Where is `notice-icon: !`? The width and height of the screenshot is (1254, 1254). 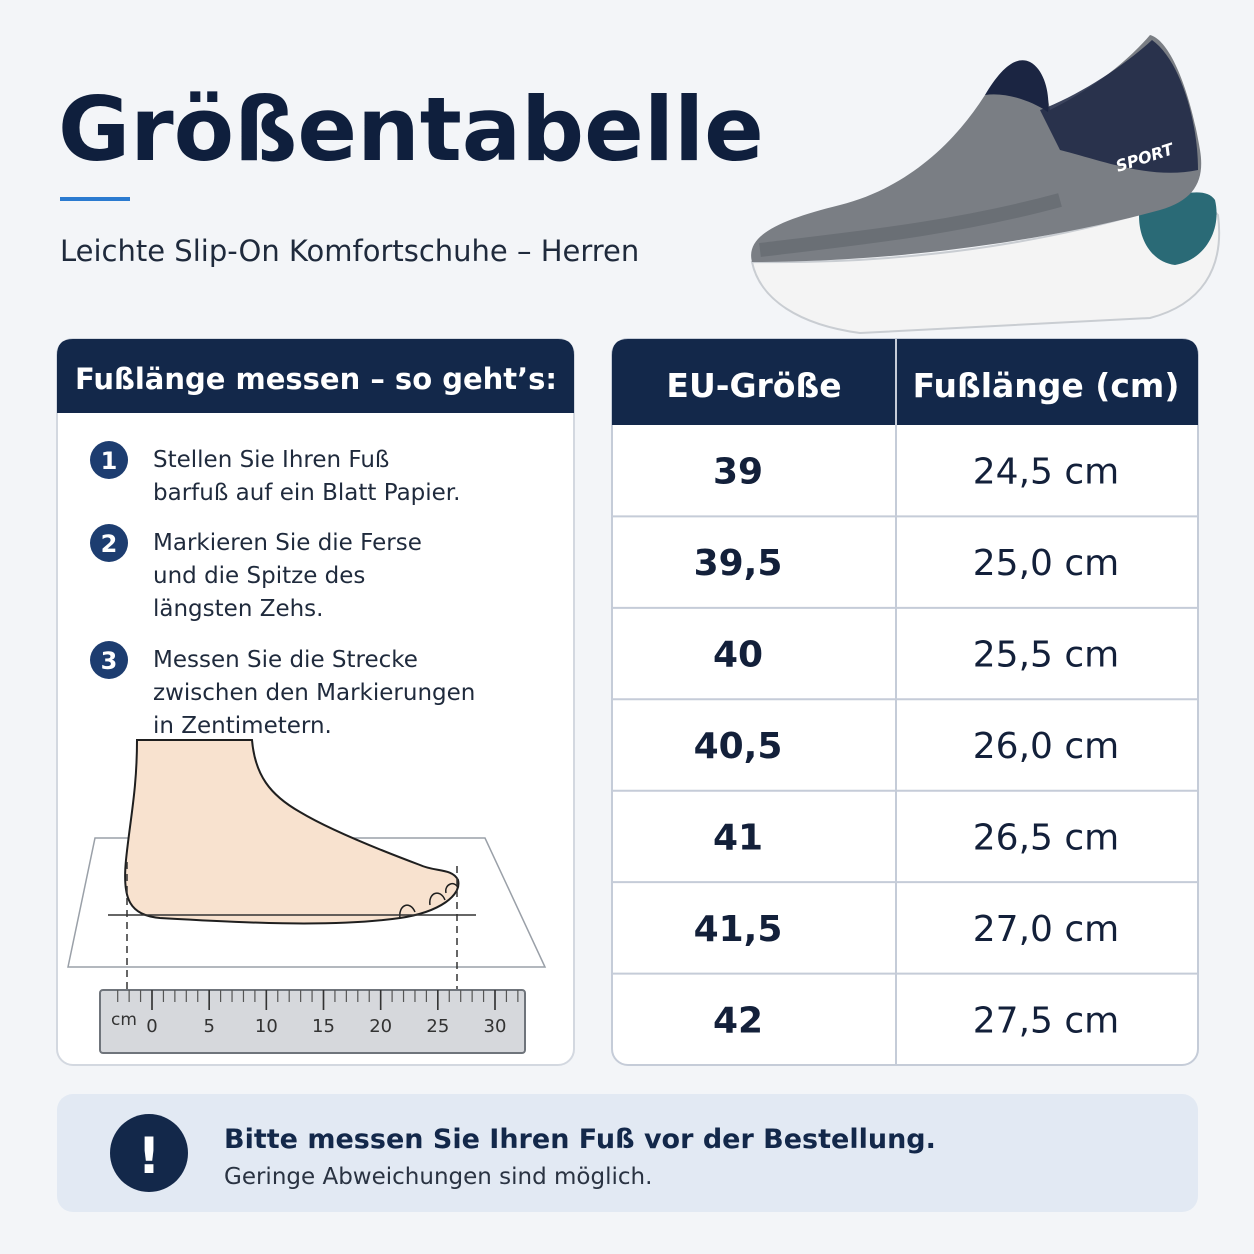
notice-icon: ! is located at coordinates (149, 1156).